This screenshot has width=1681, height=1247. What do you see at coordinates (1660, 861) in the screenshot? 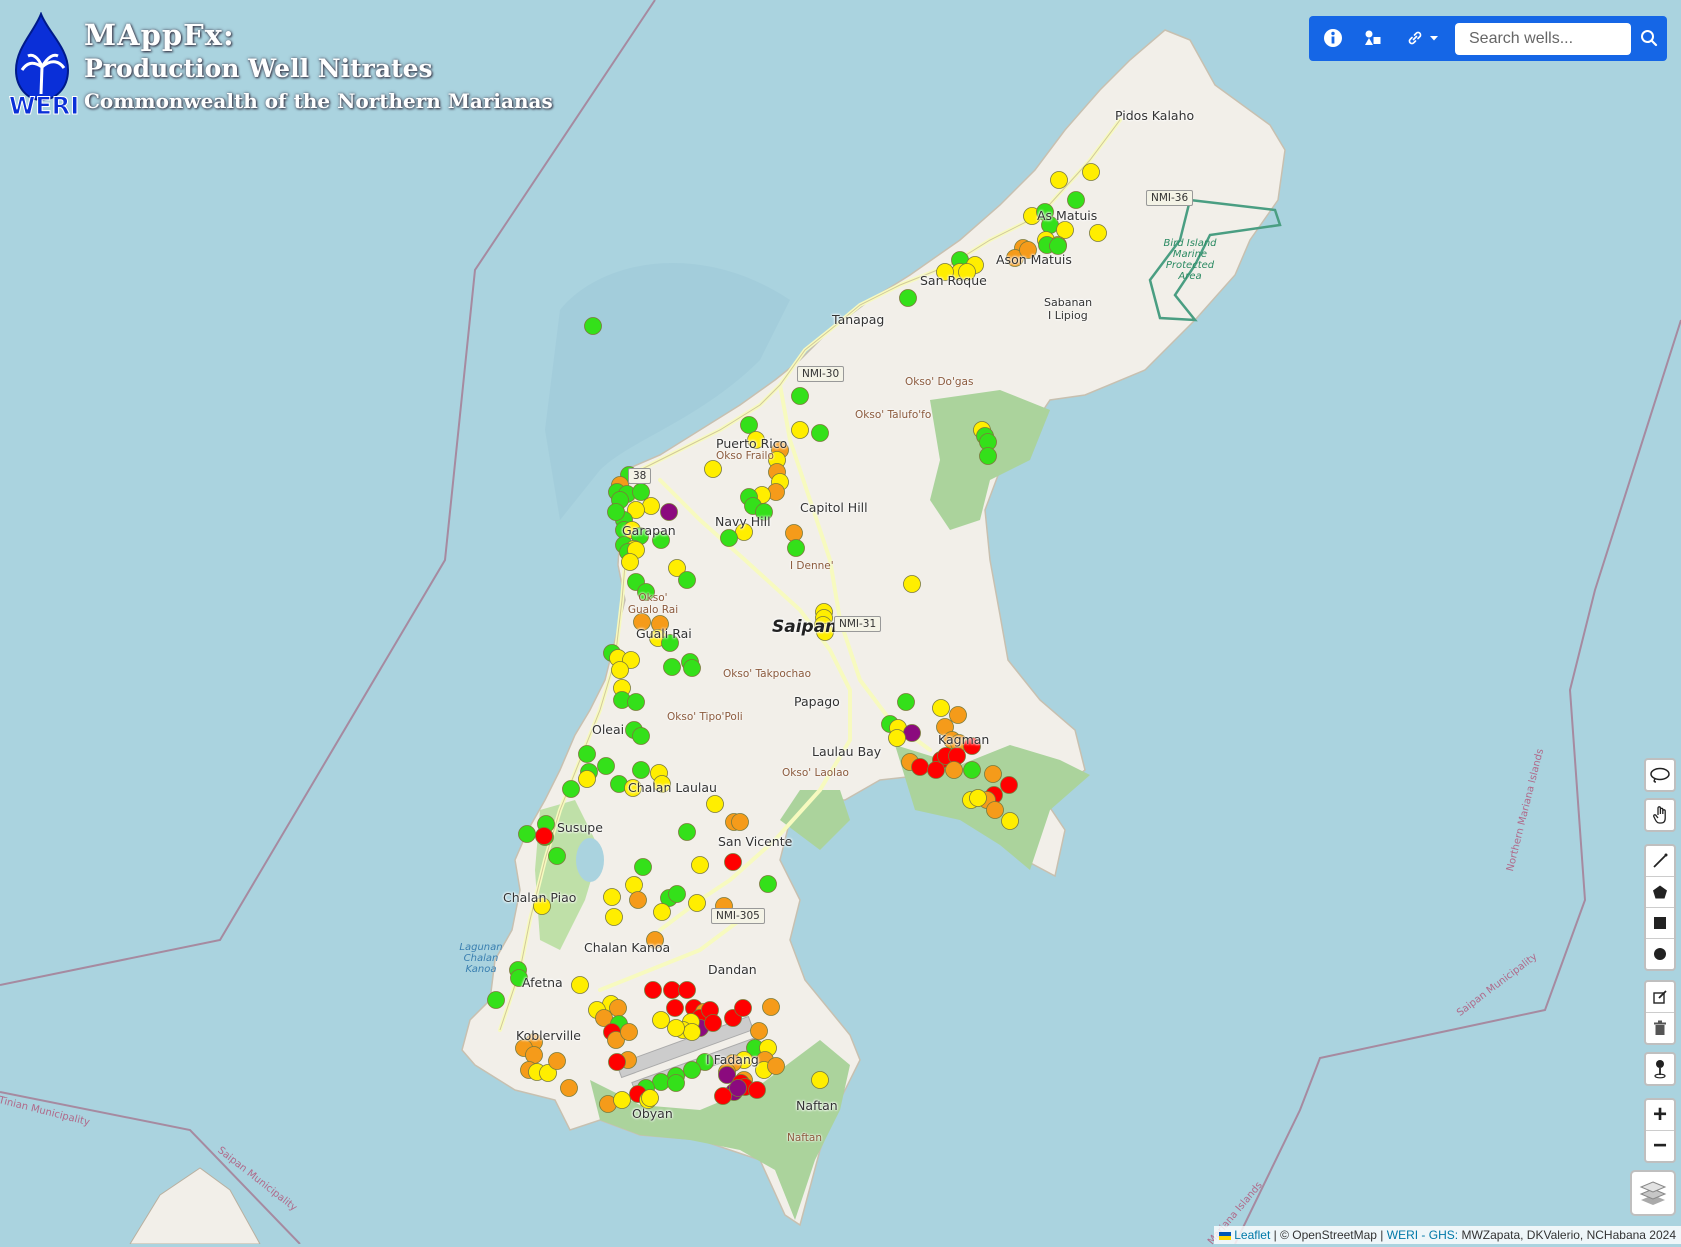
I see `draw-polyline-button` at bounding box center [1660, 861].